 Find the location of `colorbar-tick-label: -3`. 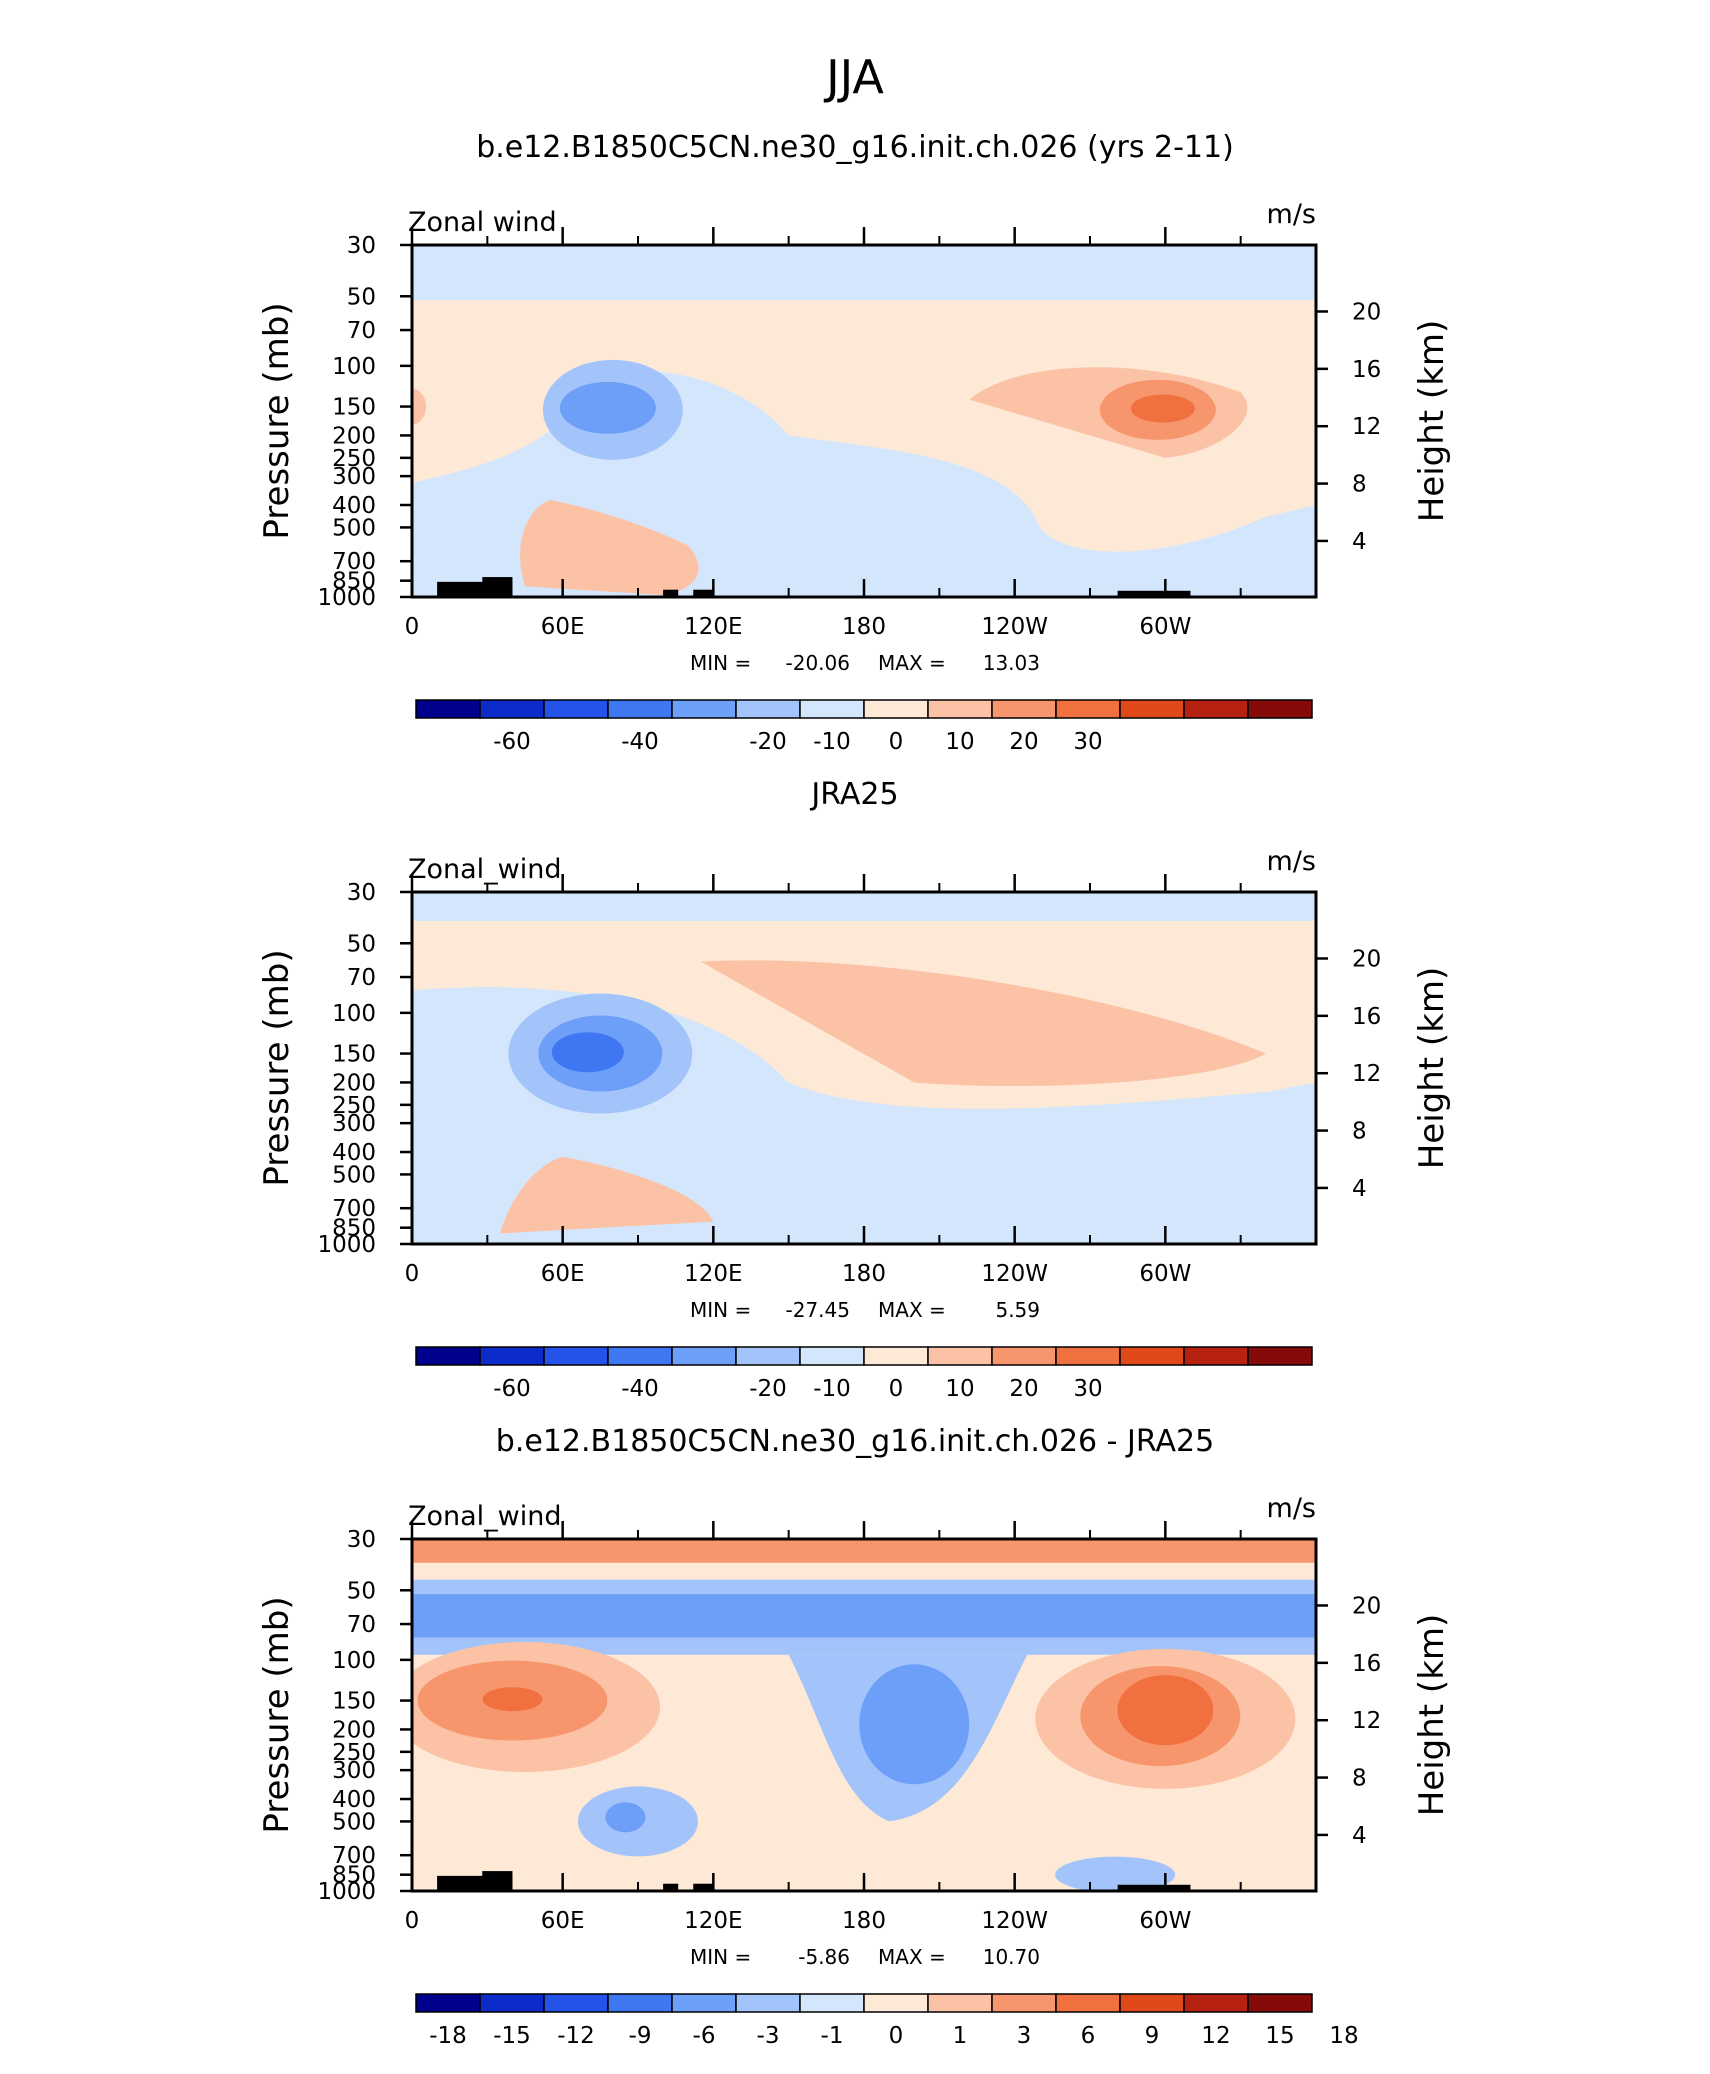

colorbar-tick-label: -3 is located at coordinates (768, 2036).